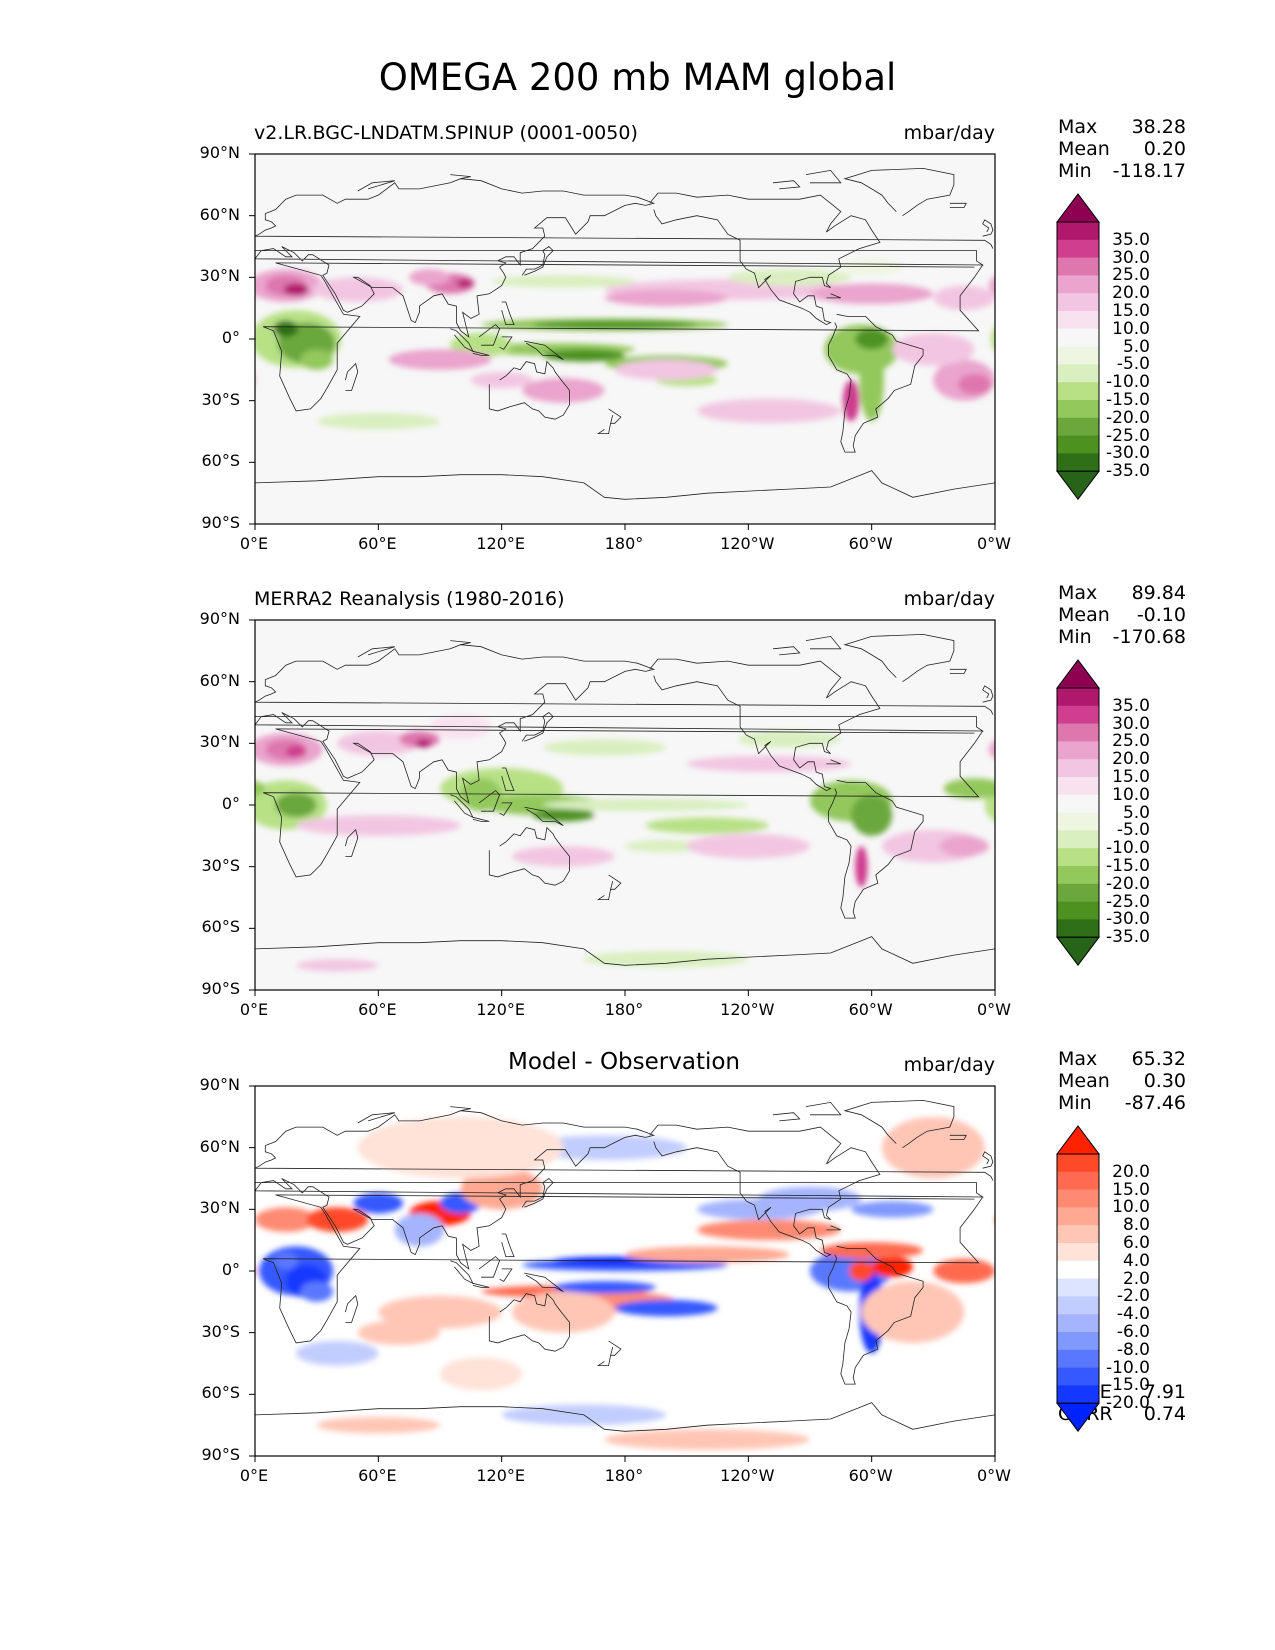  Describe the element at coordinates (219, 742) in the screenshot. I see `lat-tick-label: 30°N` at that location.